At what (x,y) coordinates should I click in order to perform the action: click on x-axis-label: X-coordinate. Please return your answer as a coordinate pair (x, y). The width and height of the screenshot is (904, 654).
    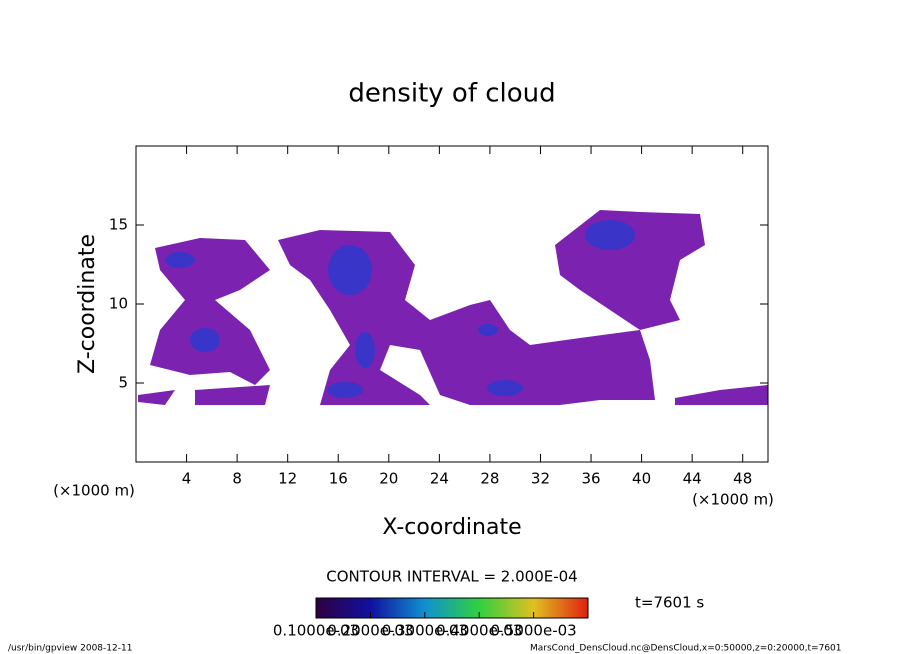
    Looking at the image, I should click on (451, 527).